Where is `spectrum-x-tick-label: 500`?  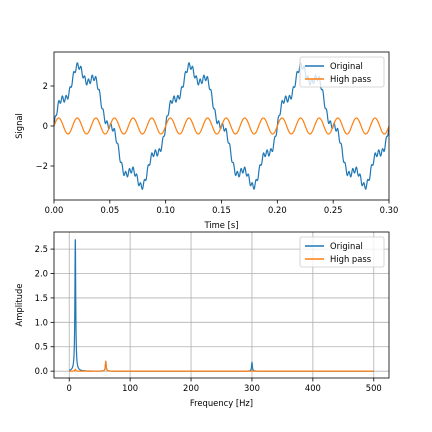 spectrum-x-tick-label: 500 is located at coordinates (374, 388).